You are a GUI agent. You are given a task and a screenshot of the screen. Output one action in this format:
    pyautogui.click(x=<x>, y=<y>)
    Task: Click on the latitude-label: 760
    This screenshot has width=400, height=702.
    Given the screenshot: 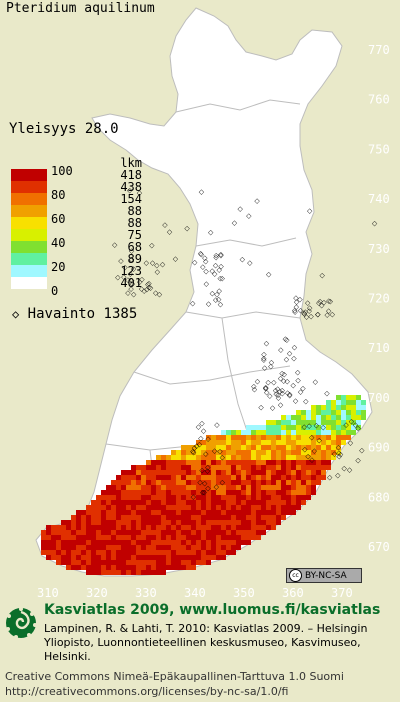 What is the action you would take?
    pyautogui.click(x=379, y=100)
    